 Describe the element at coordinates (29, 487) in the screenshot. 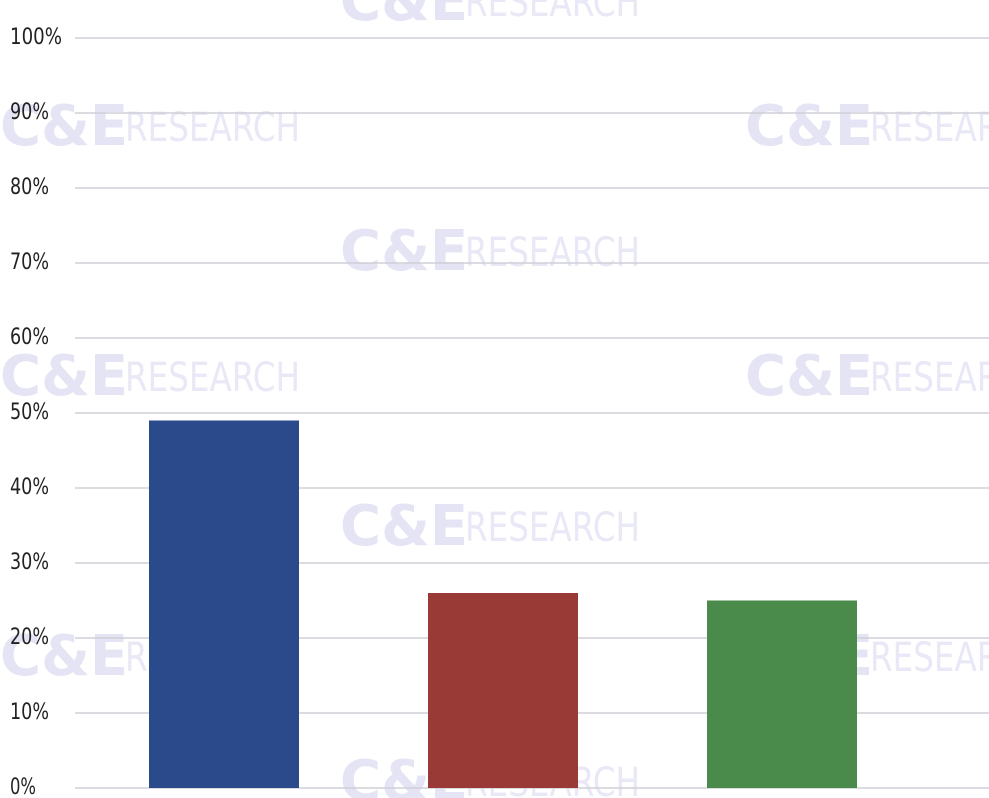

I see `y-tick-label: 40%` at that location.